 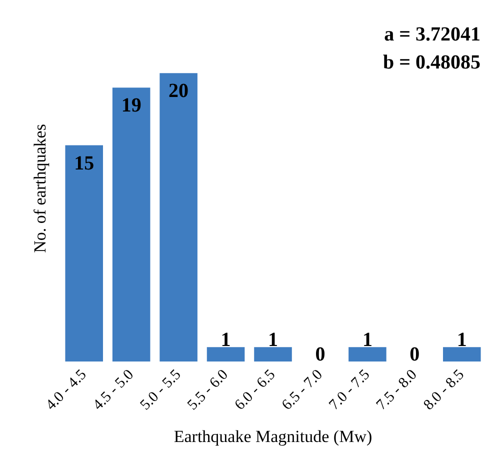 What do you see at coordinates (397, 390) in the screenshot?
I see `x-tick-label: 7.5 - 8.0` at bounding box center [397, 390].